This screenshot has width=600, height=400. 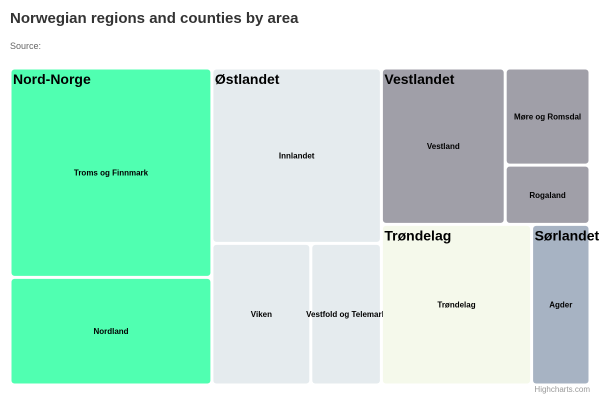 What do you see at coordinates (154, 18) in the screenshot?
I see `chart-title: Norwegian regions and counties by area` at bounding box center [154, 18].